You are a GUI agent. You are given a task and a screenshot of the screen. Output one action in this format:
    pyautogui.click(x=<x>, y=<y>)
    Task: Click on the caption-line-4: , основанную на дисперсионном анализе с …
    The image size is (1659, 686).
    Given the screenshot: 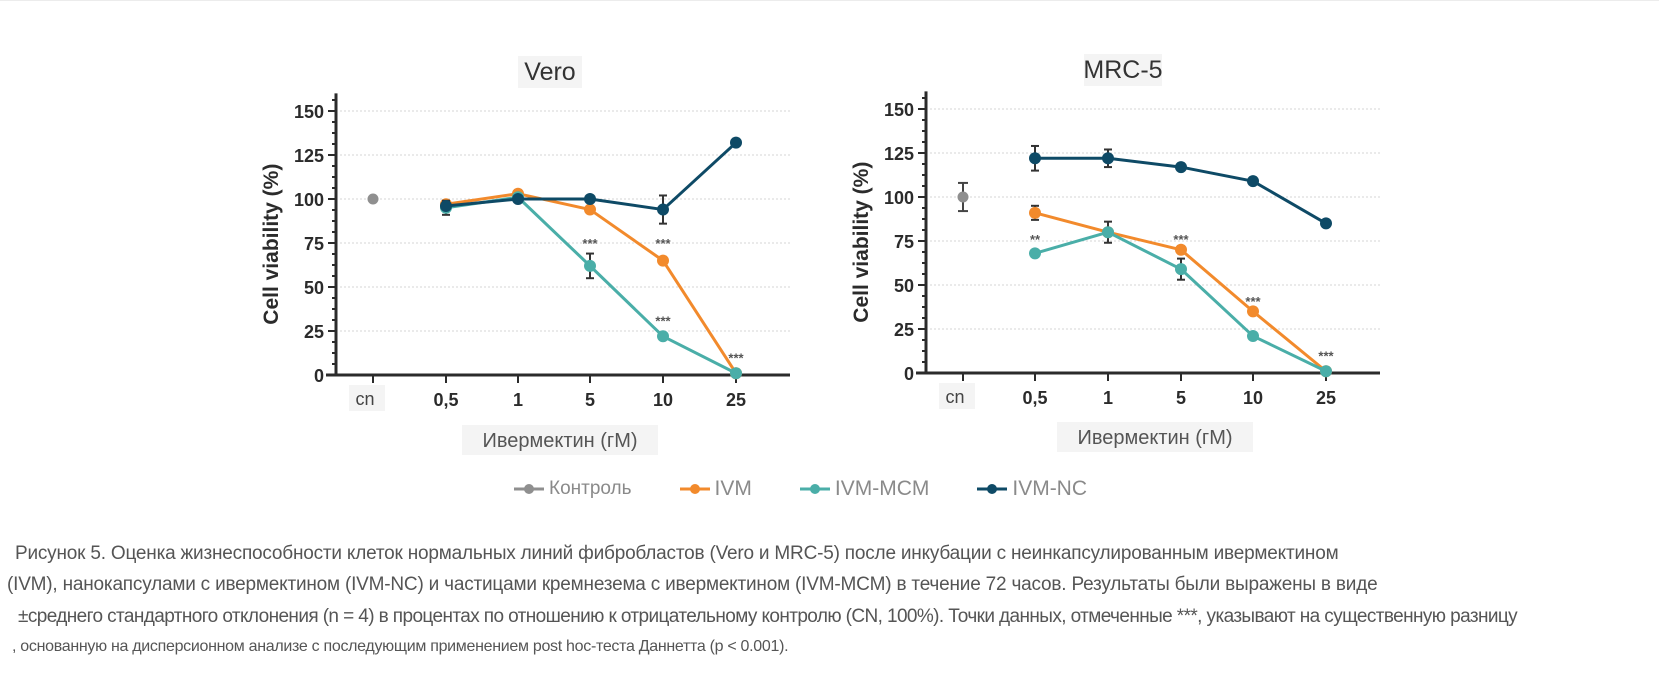 What is the action you would take?
    pyautogui.click(x=400, y=646)
    